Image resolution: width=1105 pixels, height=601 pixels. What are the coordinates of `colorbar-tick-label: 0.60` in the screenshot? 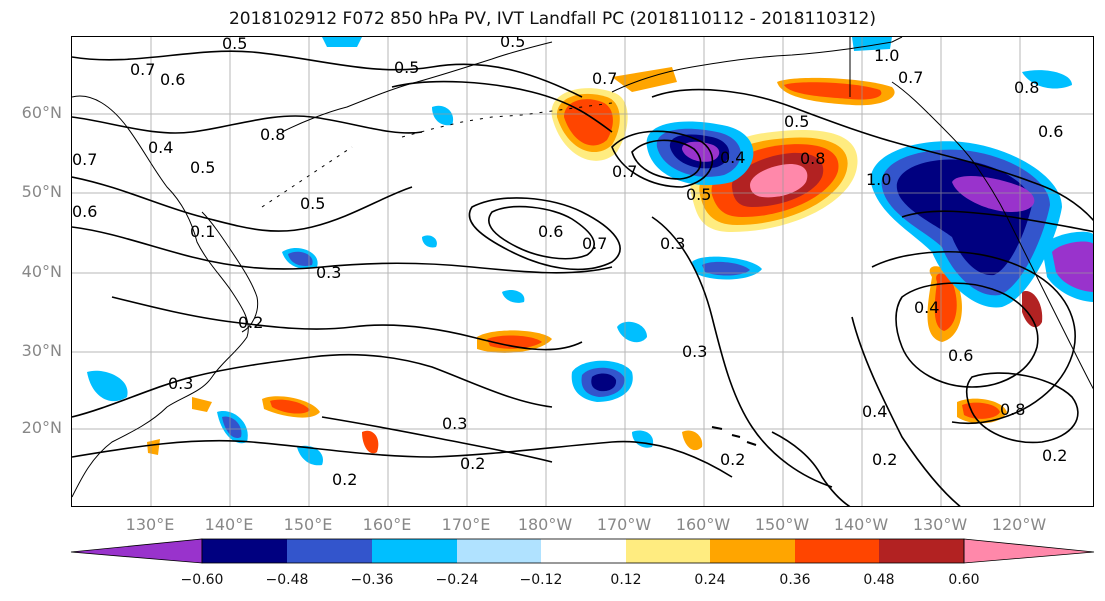 It's located at (964, 580).